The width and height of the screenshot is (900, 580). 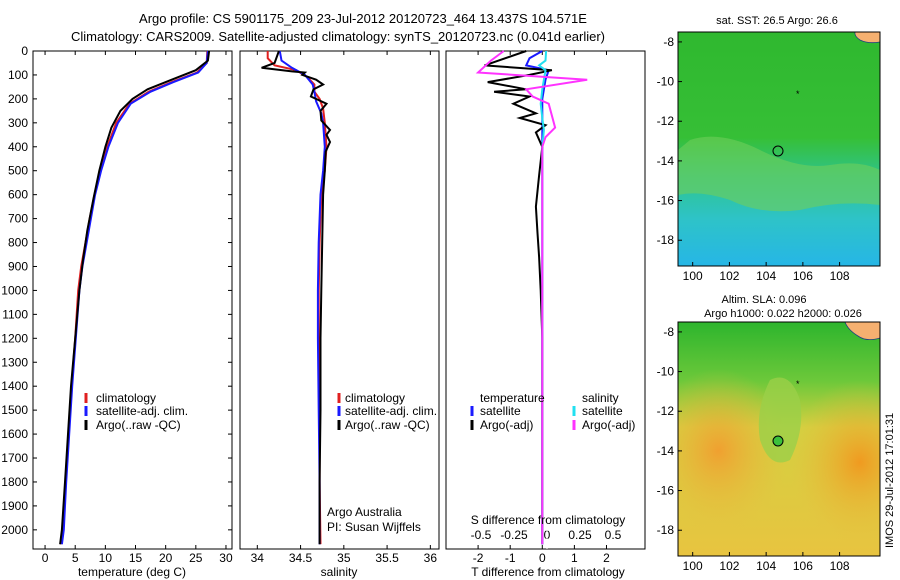 I want to click on legend-s-argo: Argo(-adj), so click(x=608, y=425).